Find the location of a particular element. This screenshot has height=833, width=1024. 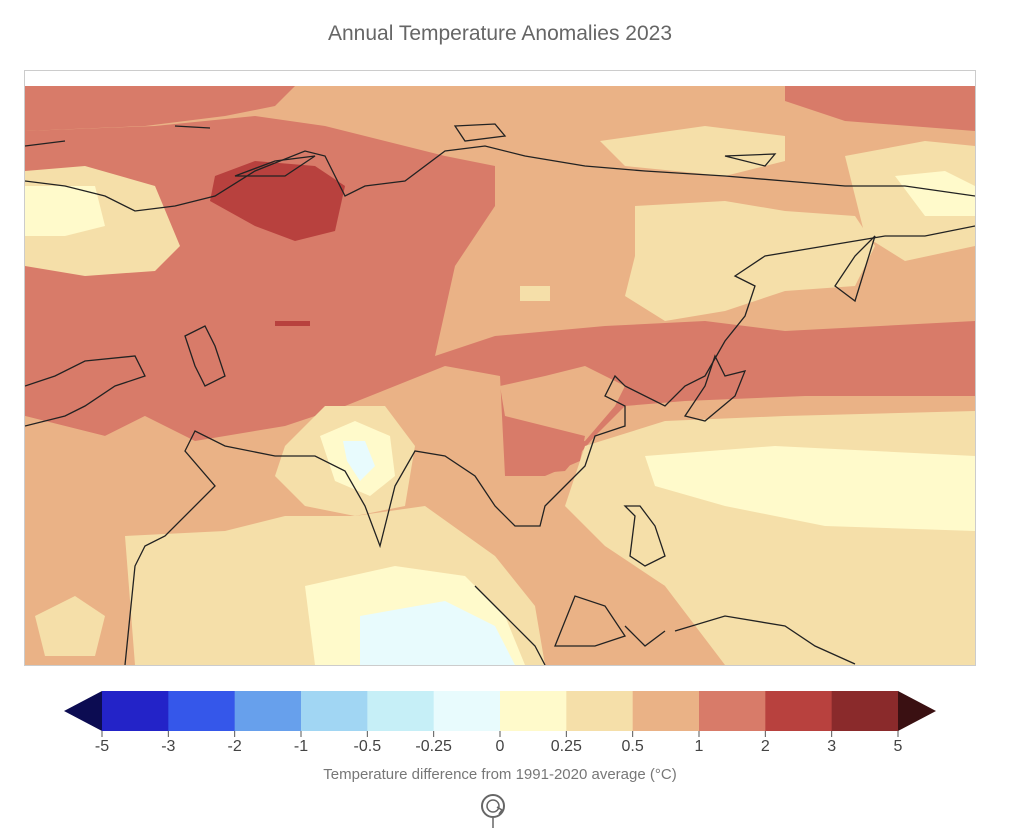

colorbar-under-triangle is located at coordinates (83, 711).